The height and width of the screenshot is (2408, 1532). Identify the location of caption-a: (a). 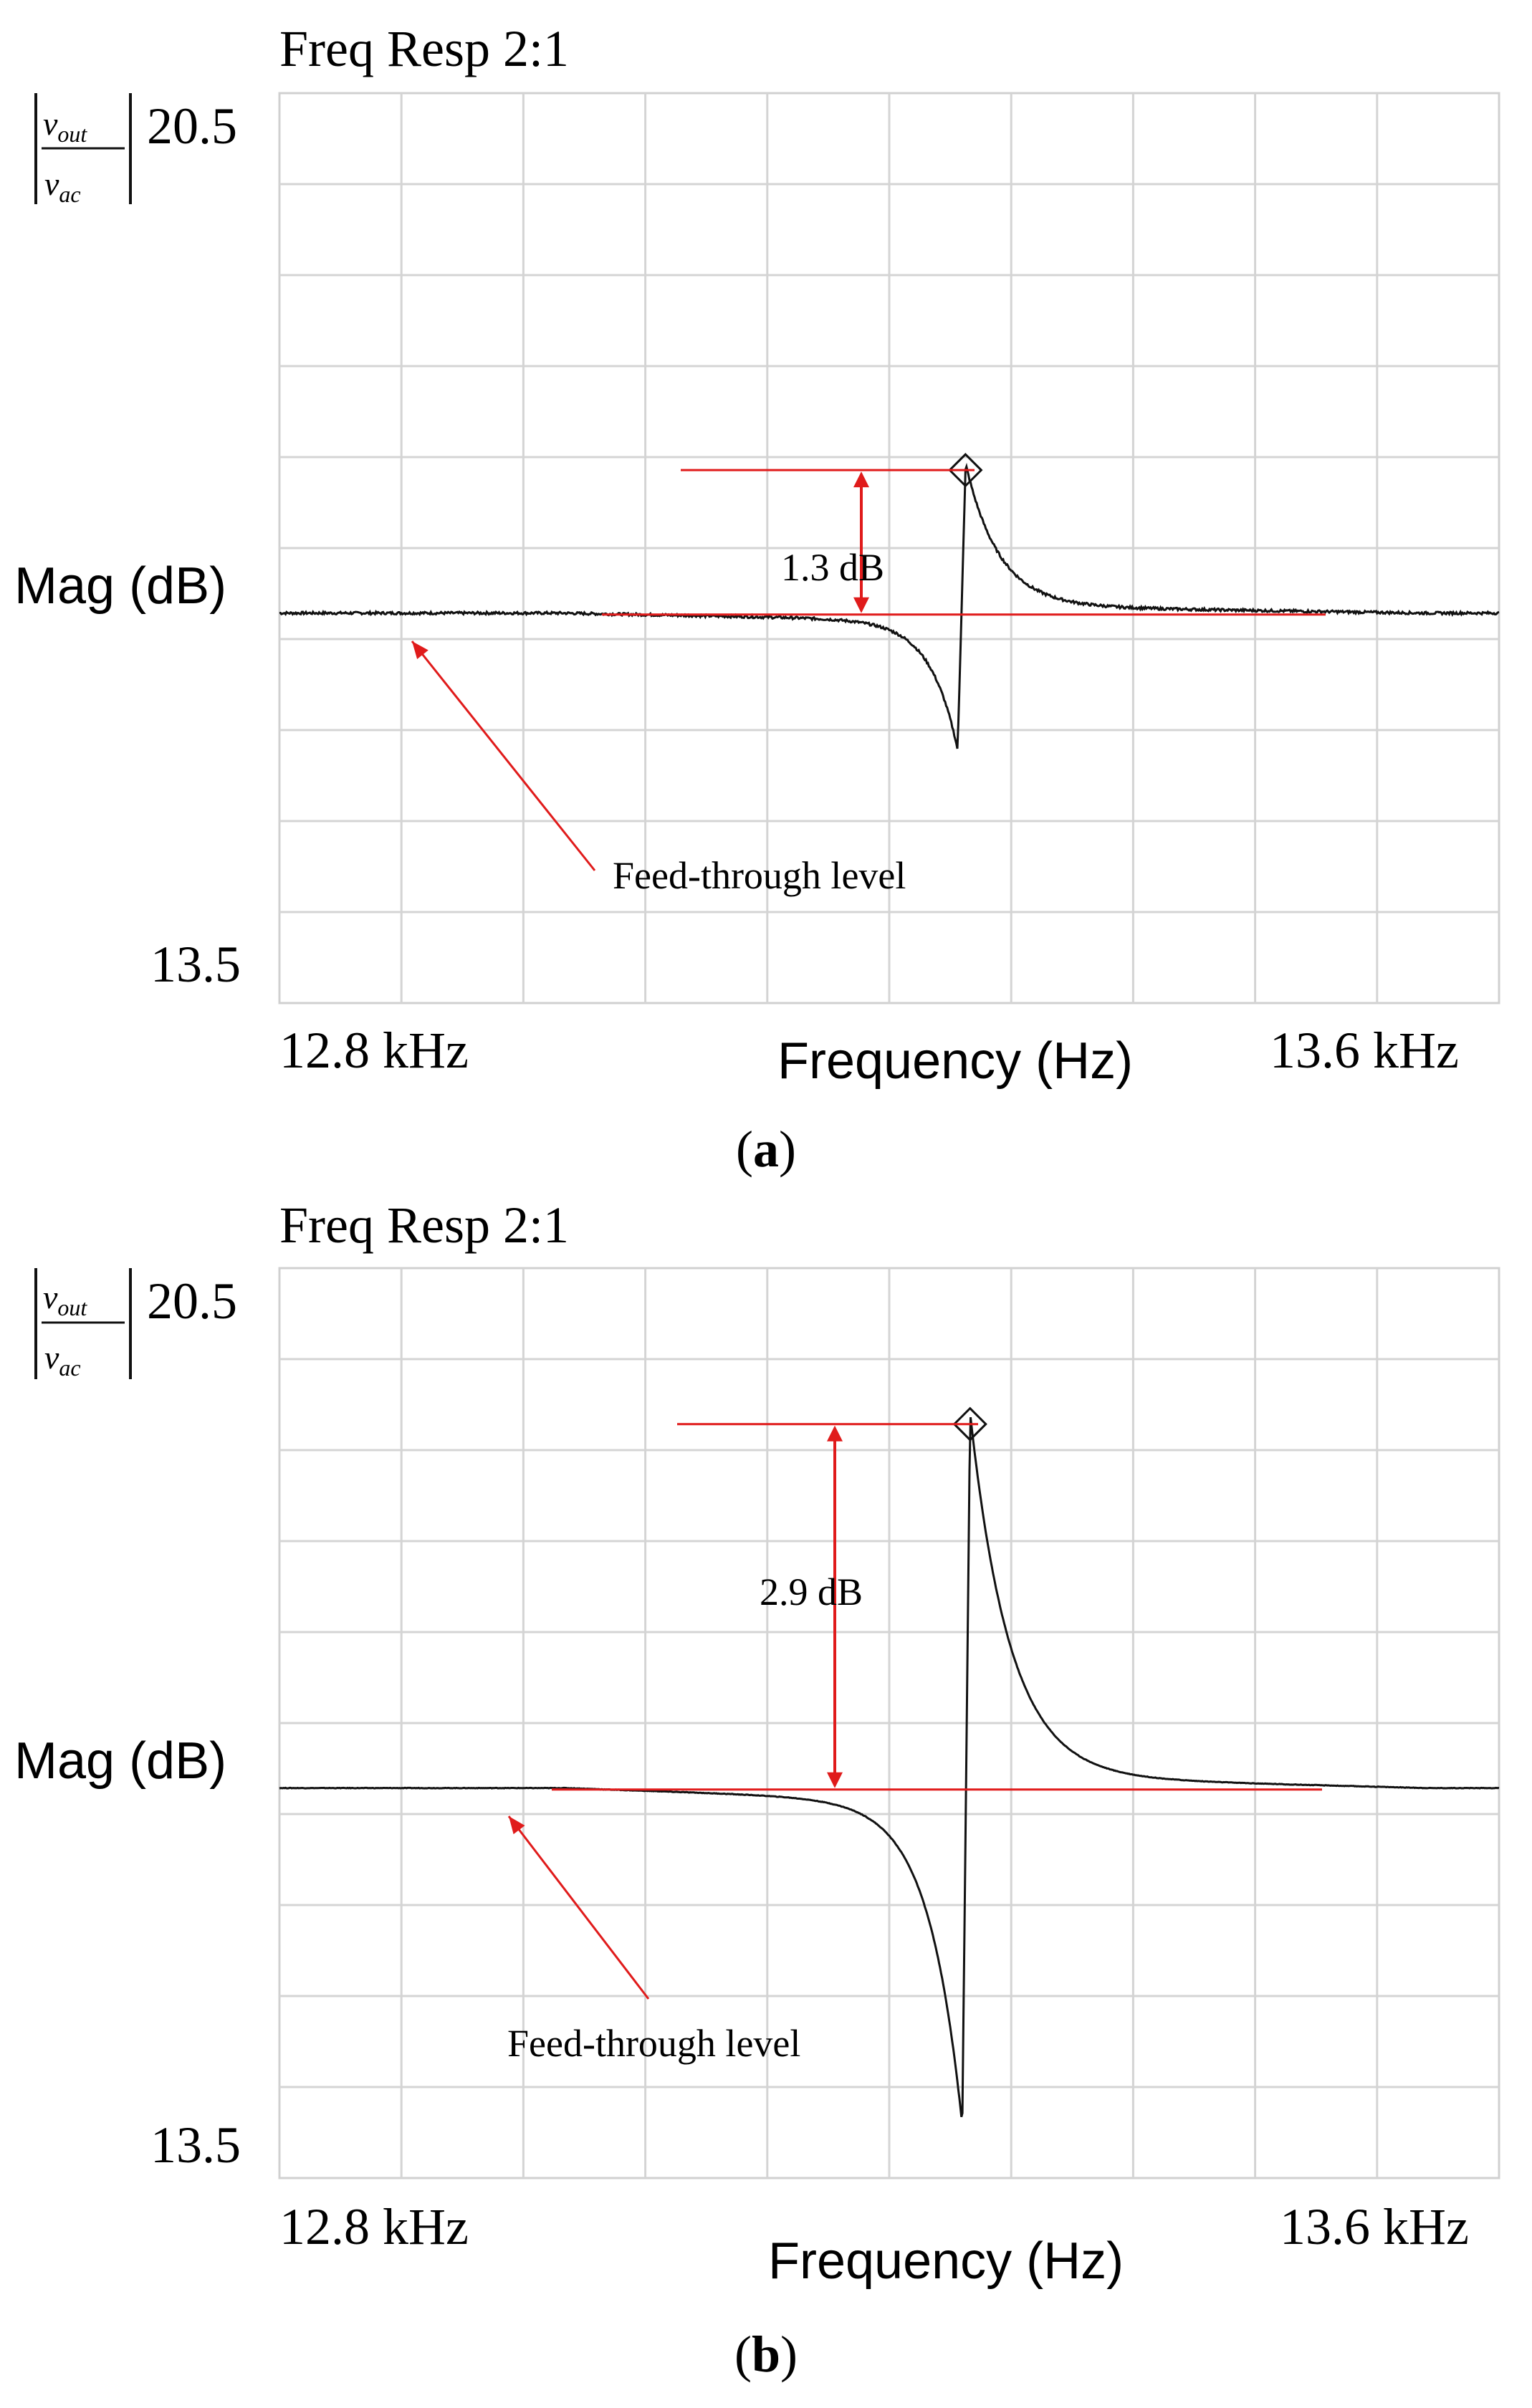
(766, 1149).